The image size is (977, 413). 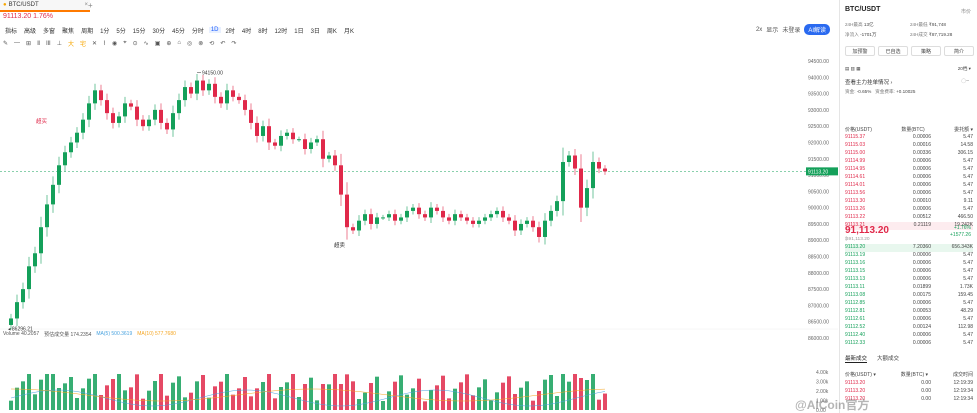 What do you see at coordinates (70, 44) in the screenshot?
I see `drawing-tool-icon: 大` at bounding box center [70, 44].